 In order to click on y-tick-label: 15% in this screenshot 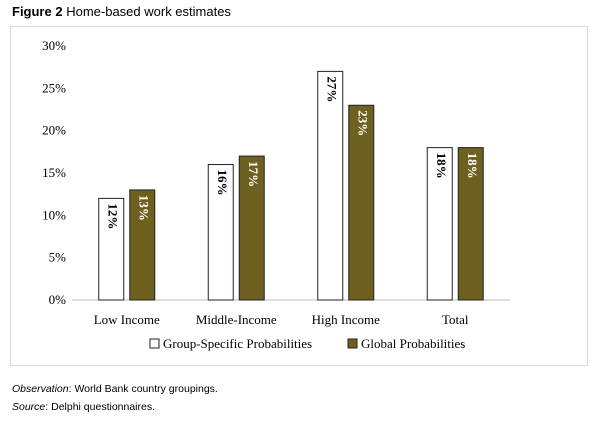, I will do `click(54, 172)`.